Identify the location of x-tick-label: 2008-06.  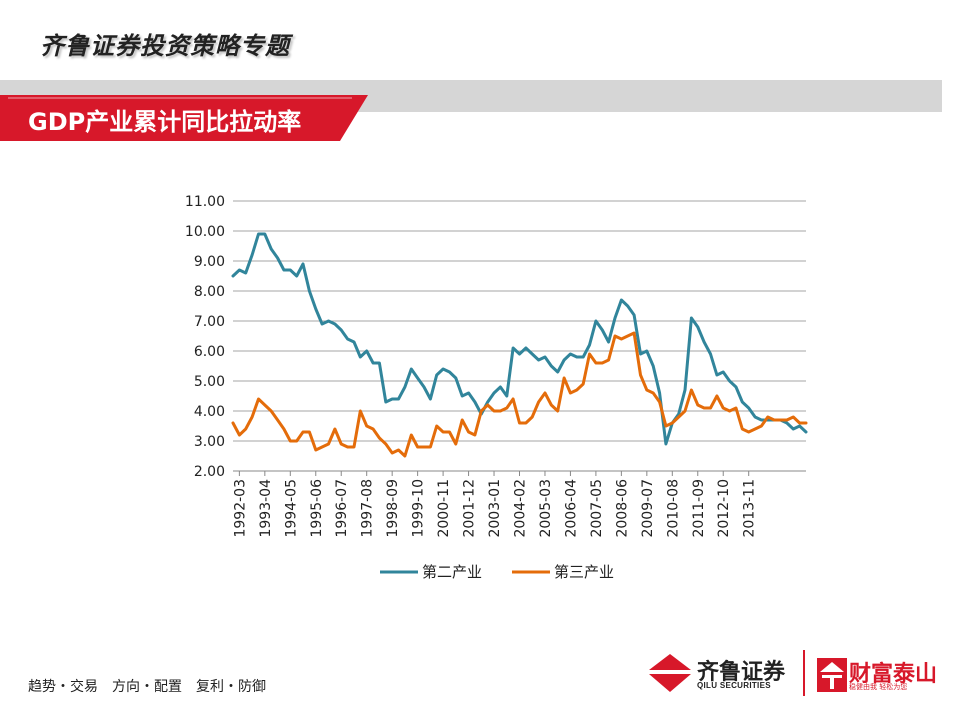
(622, 508).